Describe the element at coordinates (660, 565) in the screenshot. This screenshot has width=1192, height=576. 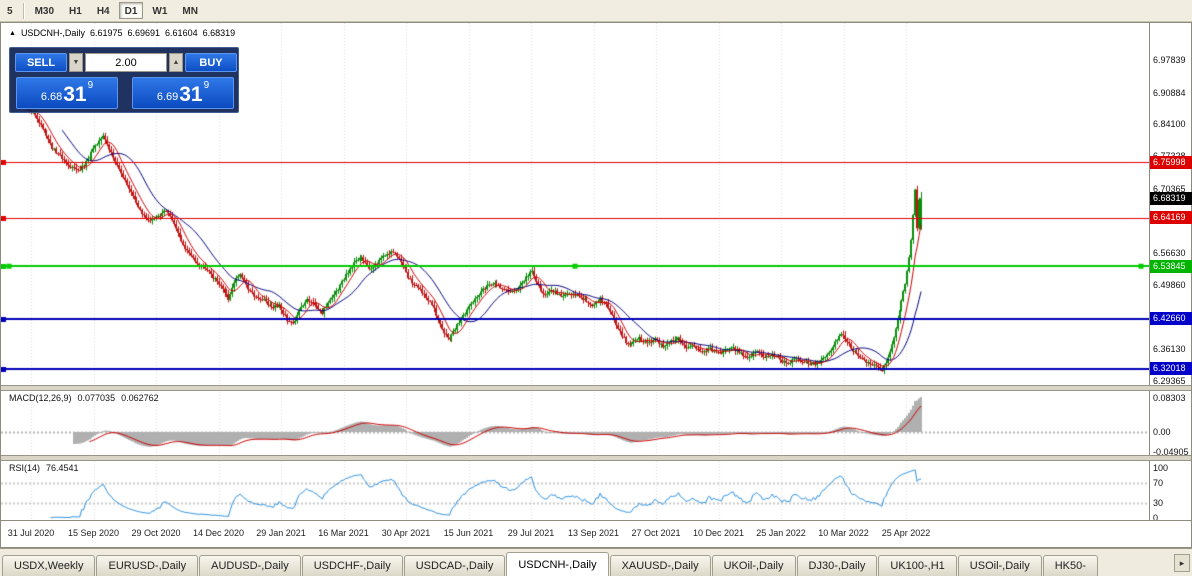
I see `chart-tab-xauusd-daily: XAUUSD-,Daily` at that location.